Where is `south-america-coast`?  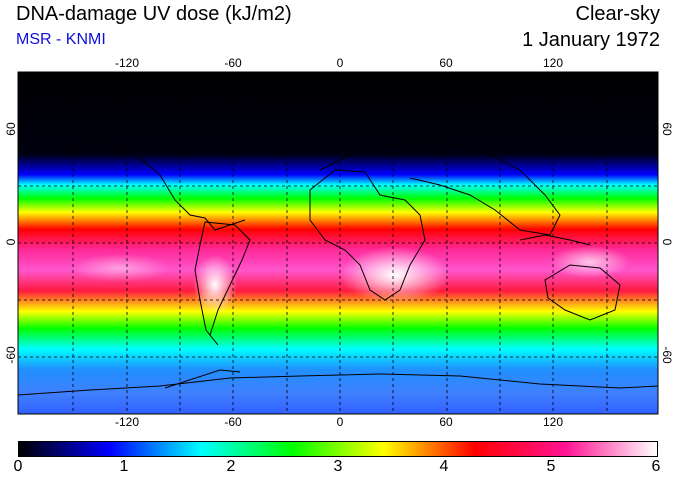 south-america-coast is located at coordinates (222, 283).